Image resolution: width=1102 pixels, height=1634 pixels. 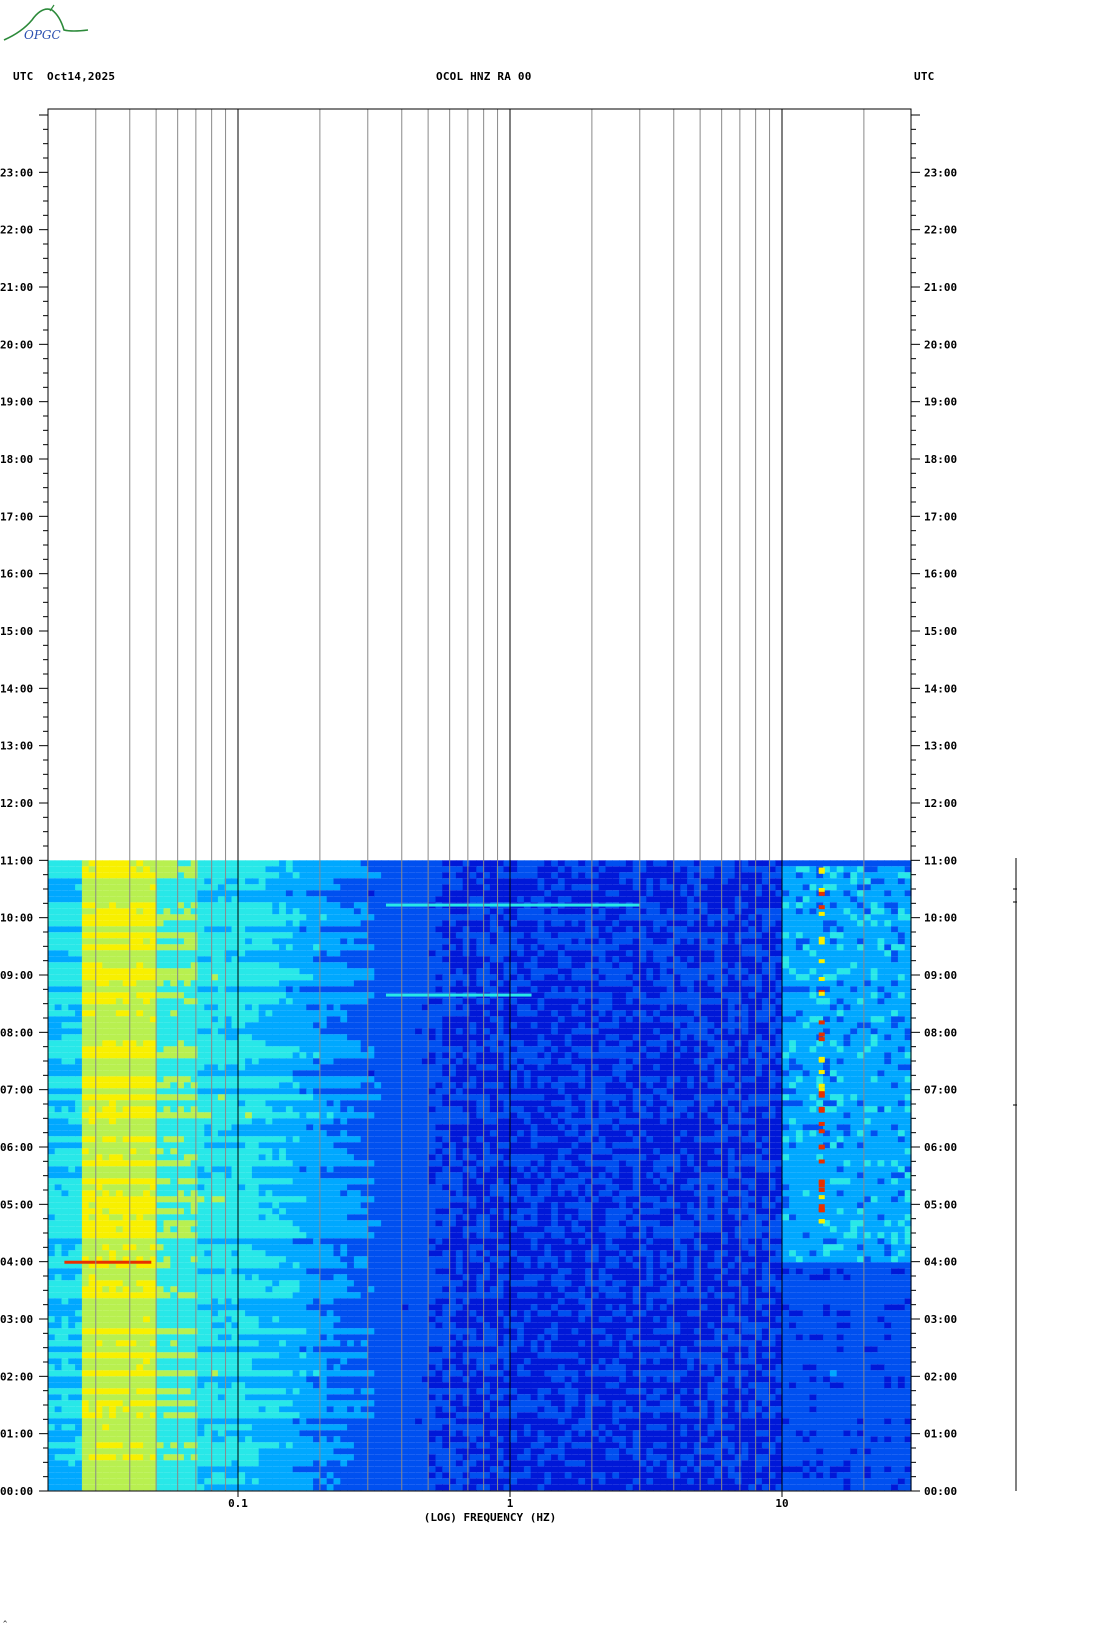 What do you see at coordinates (940, 1491) in the screenshot?
I see `time-tick-label-right: 00:00` at bounding box center [940, 1491].